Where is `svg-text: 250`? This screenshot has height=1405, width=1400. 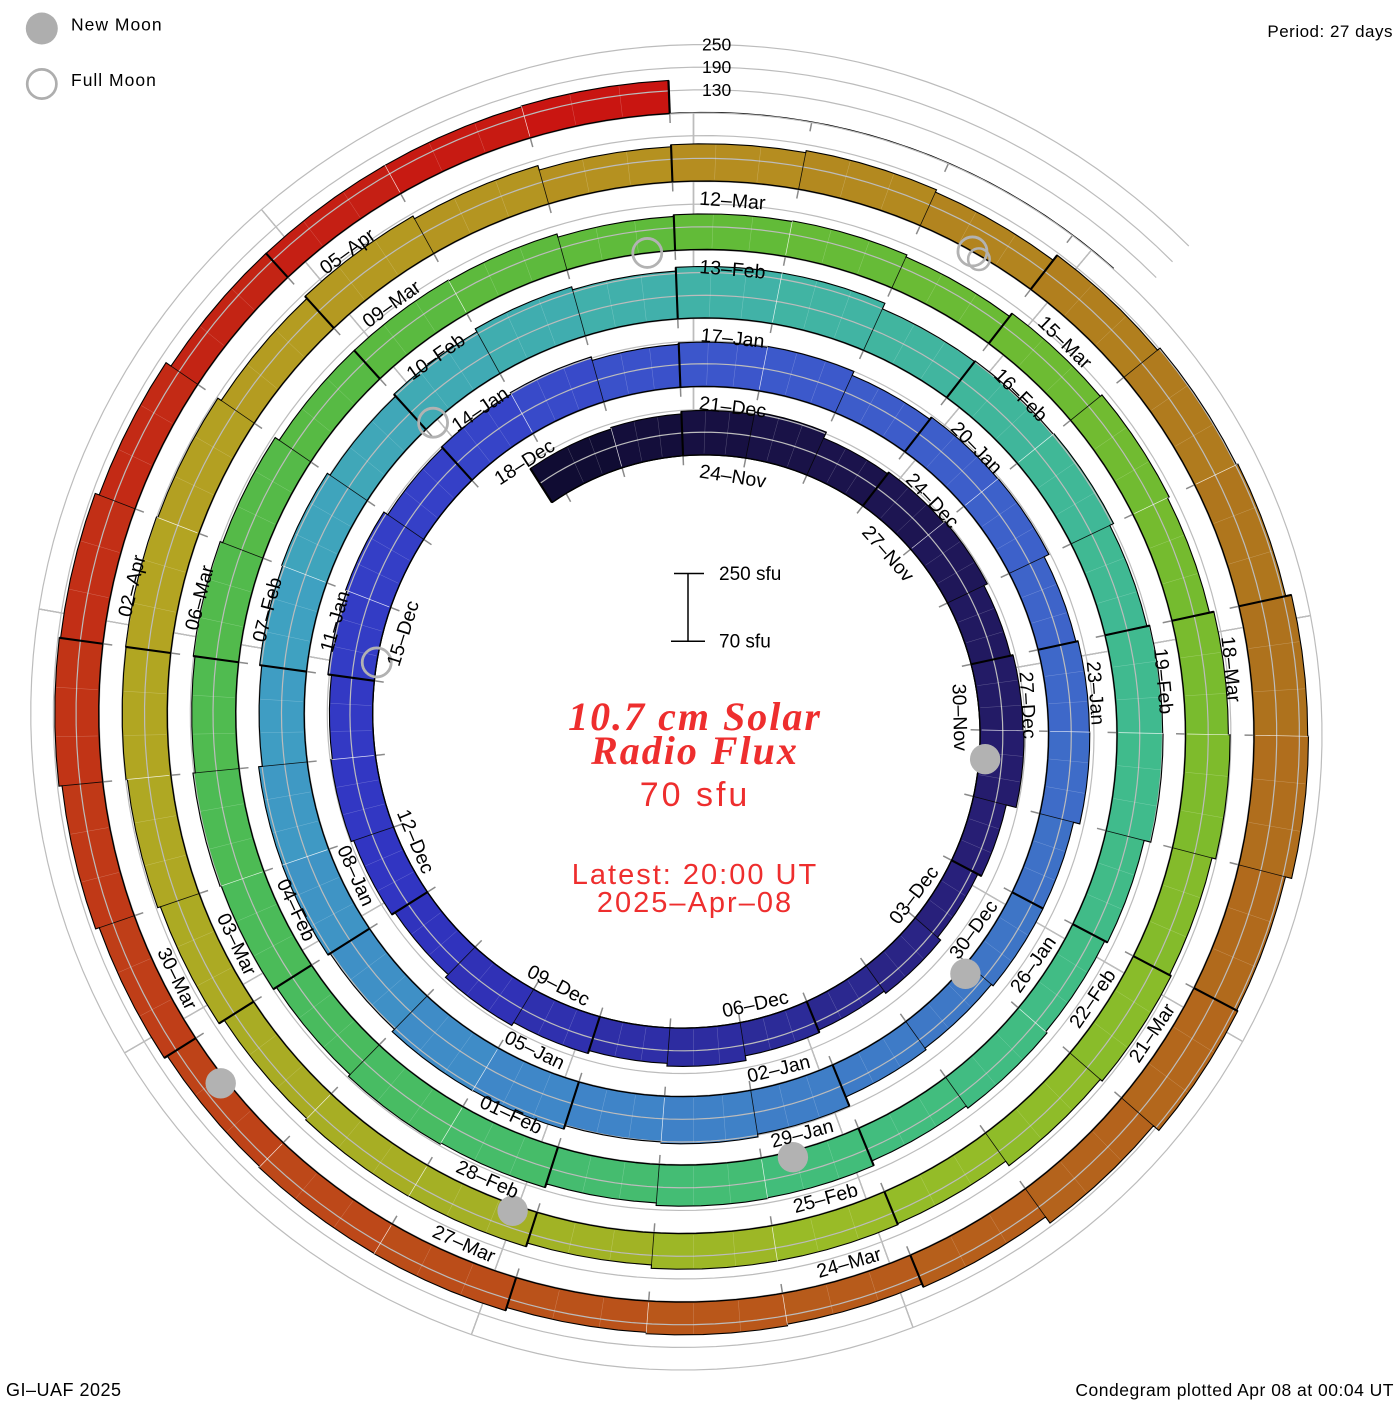 svg-text: 250 is located at coordinates (716, 45).